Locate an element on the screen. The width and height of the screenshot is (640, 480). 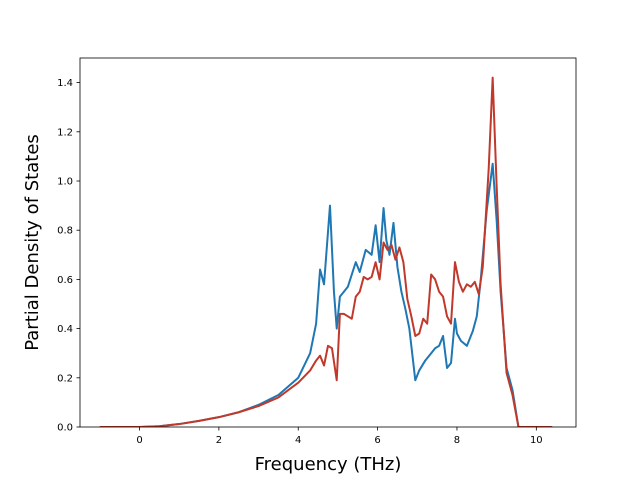
y-axis-ticks: 0.0 0.2 0.4 0.6 0.8 1.0 1.2 1.4 is located at coordinates (68, 256).